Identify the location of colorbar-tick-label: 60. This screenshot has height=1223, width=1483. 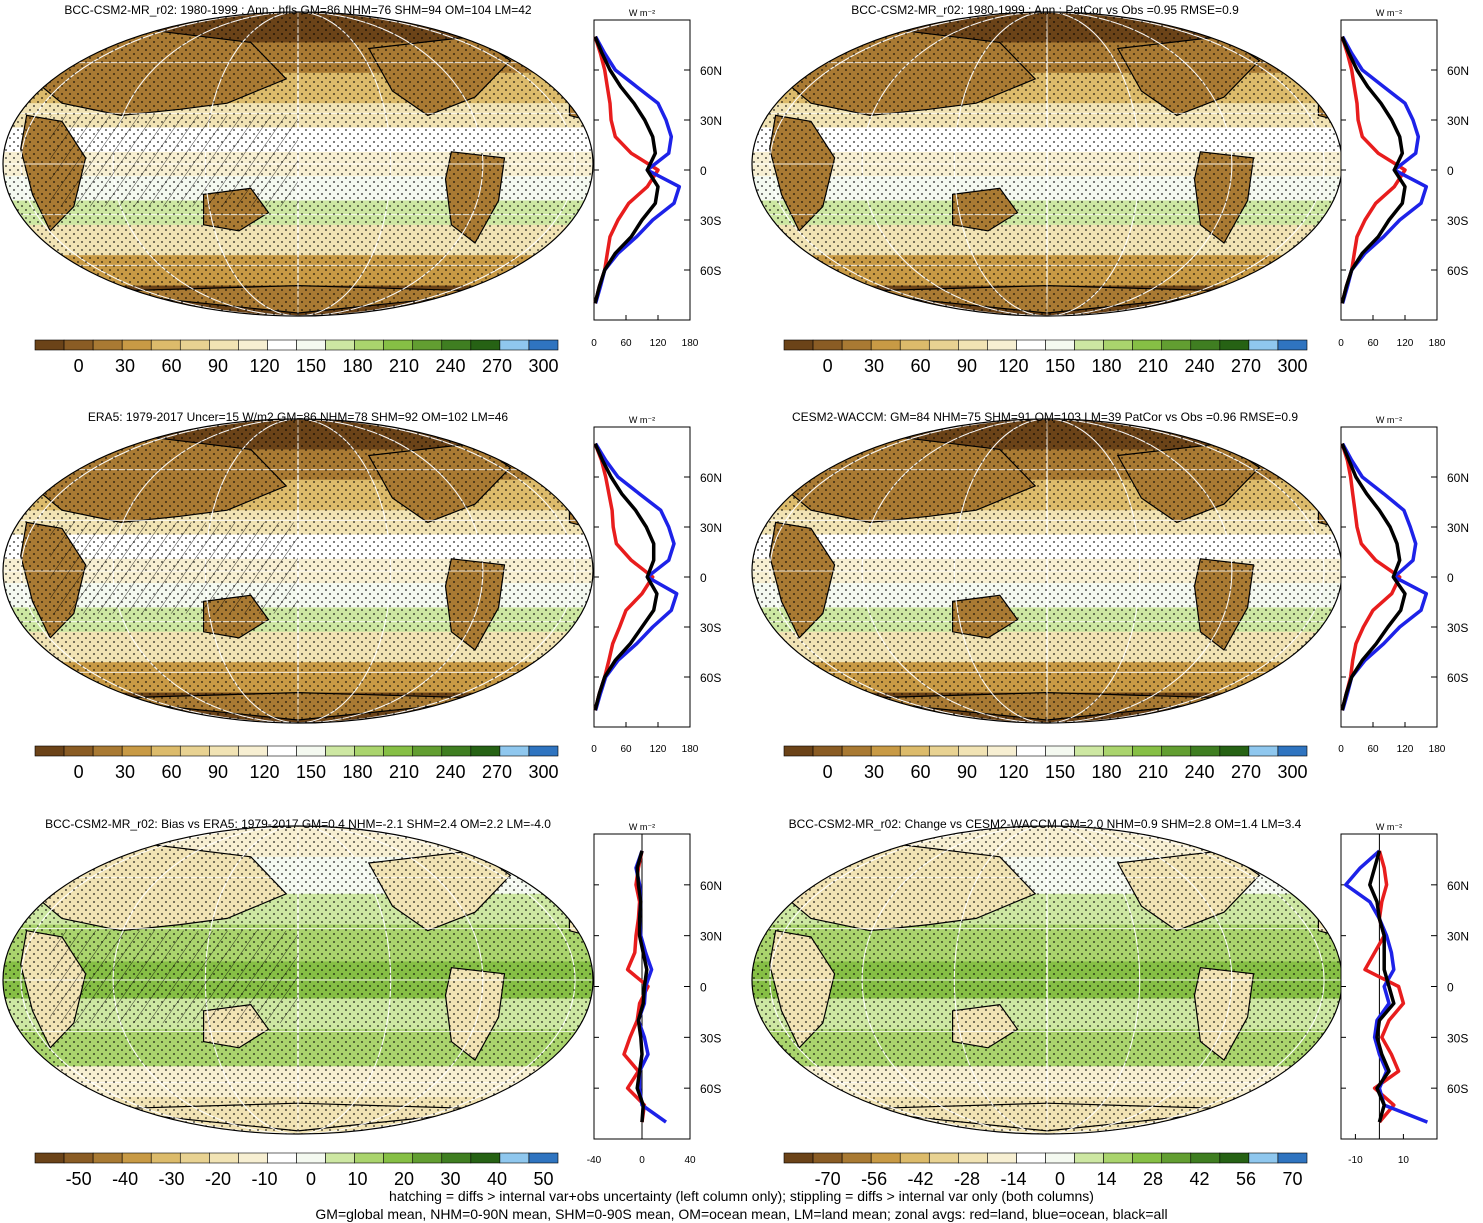
(172, 366).